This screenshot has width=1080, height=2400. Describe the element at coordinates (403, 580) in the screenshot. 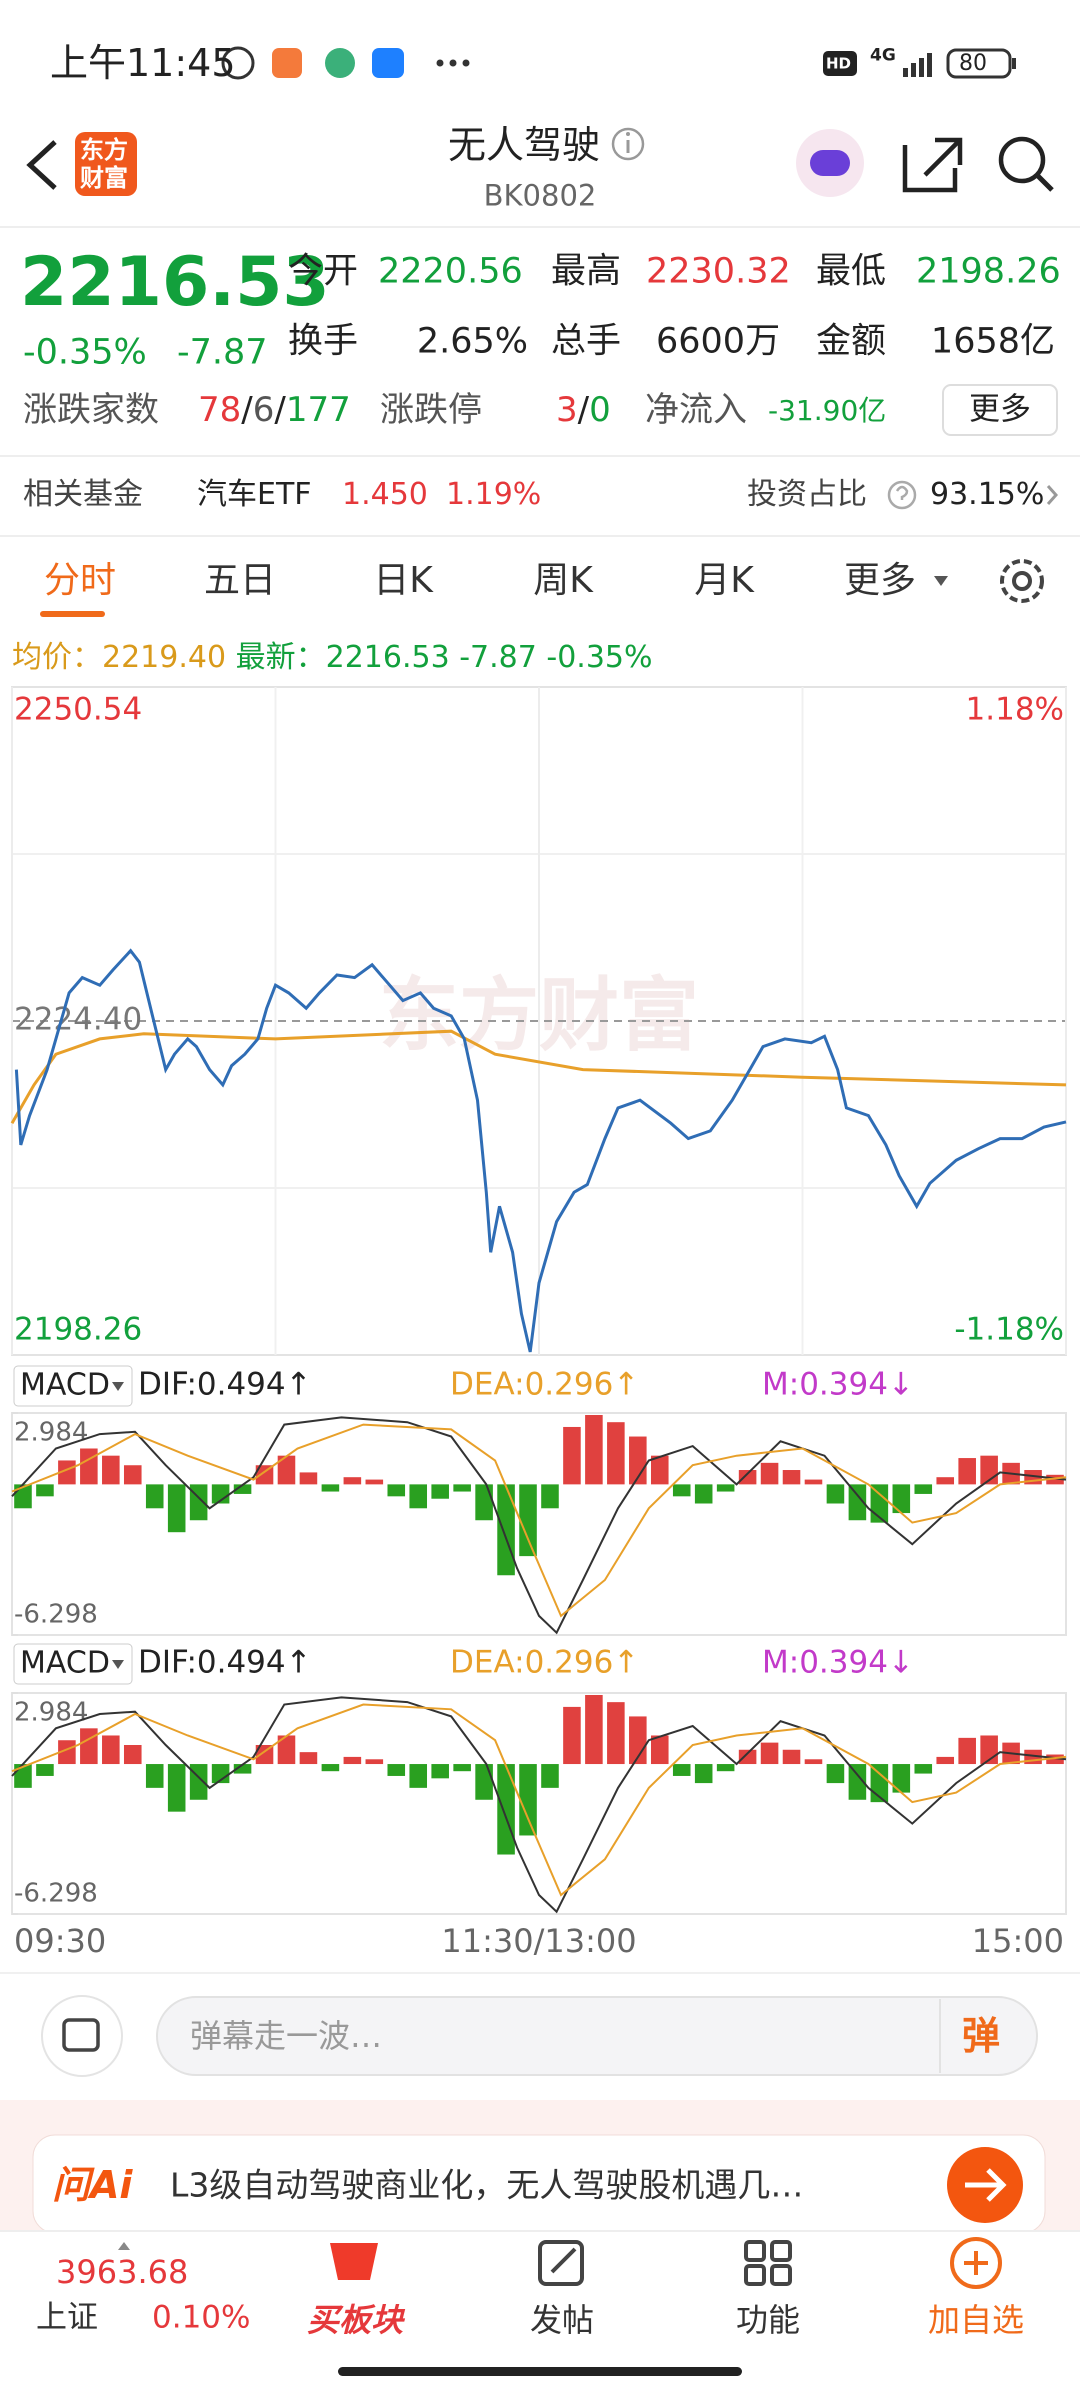

I see `tab: 日K` at that location.